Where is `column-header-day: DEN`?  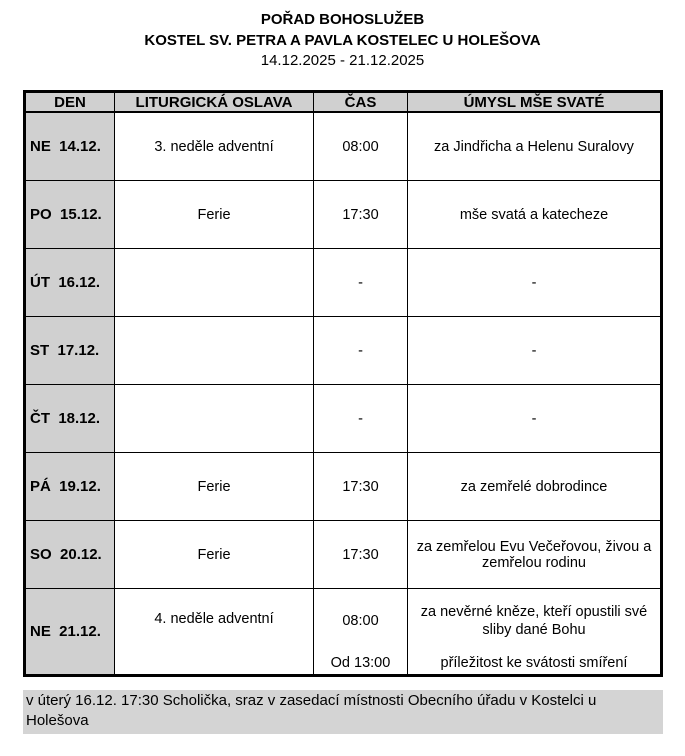 column-header-day: DEN is located at coordinates (69, 102).